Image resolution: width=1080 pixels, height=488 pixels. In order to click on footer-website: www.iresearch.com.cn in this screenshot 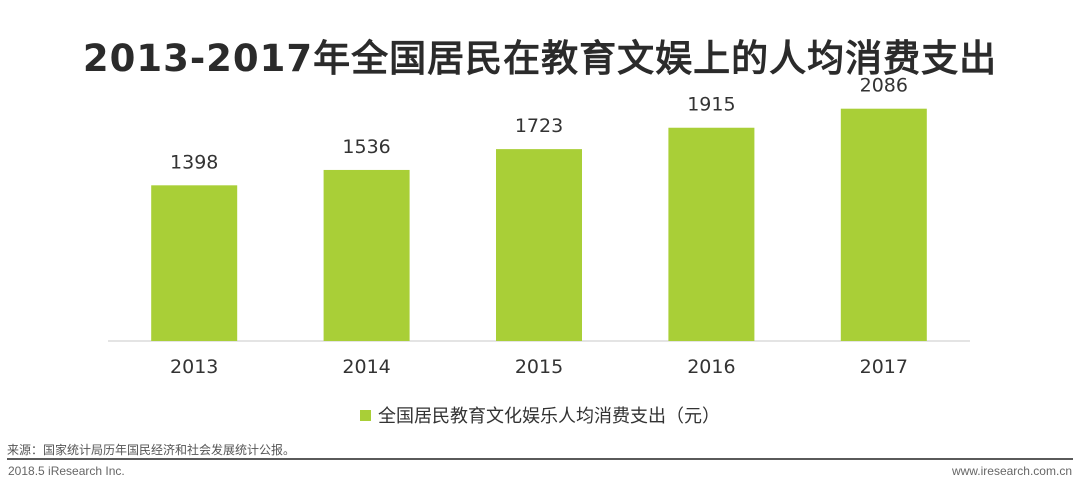, I will do `click(1011, 471)`.